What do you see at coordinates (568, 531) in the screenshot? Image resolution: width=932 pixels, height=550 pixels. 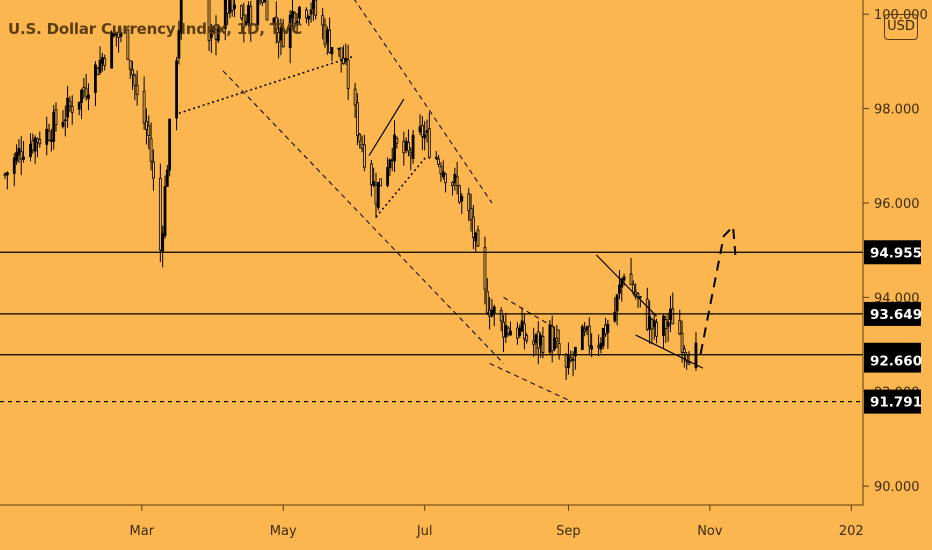 I see `x-tick-label: Sep` at bounding box center [568, 531].